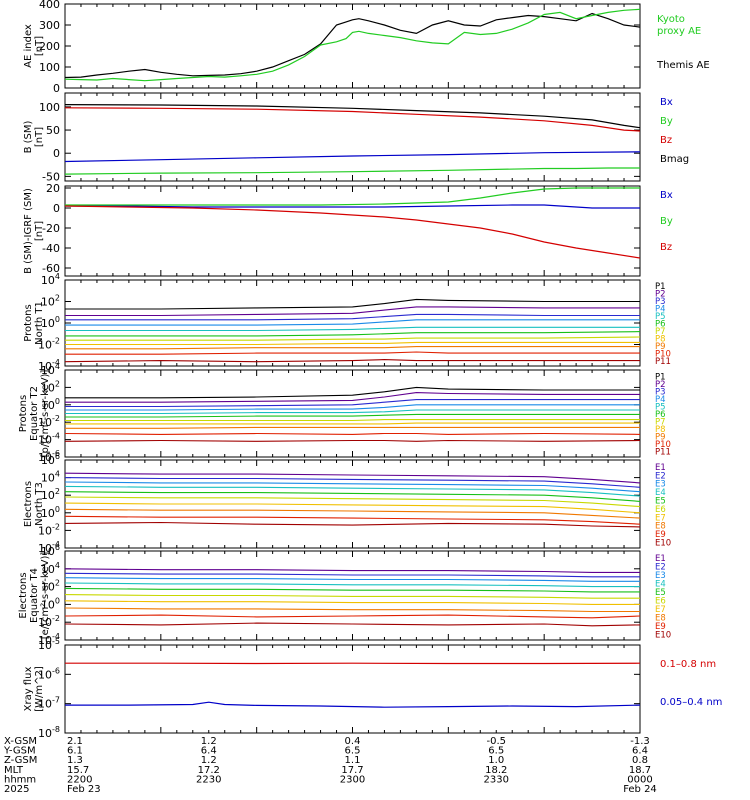 The height and width of the screenshot is (800, 750). Describe the element at coordinates (352, 575) in the screenshot. I see `channel-line-e2` at that location.